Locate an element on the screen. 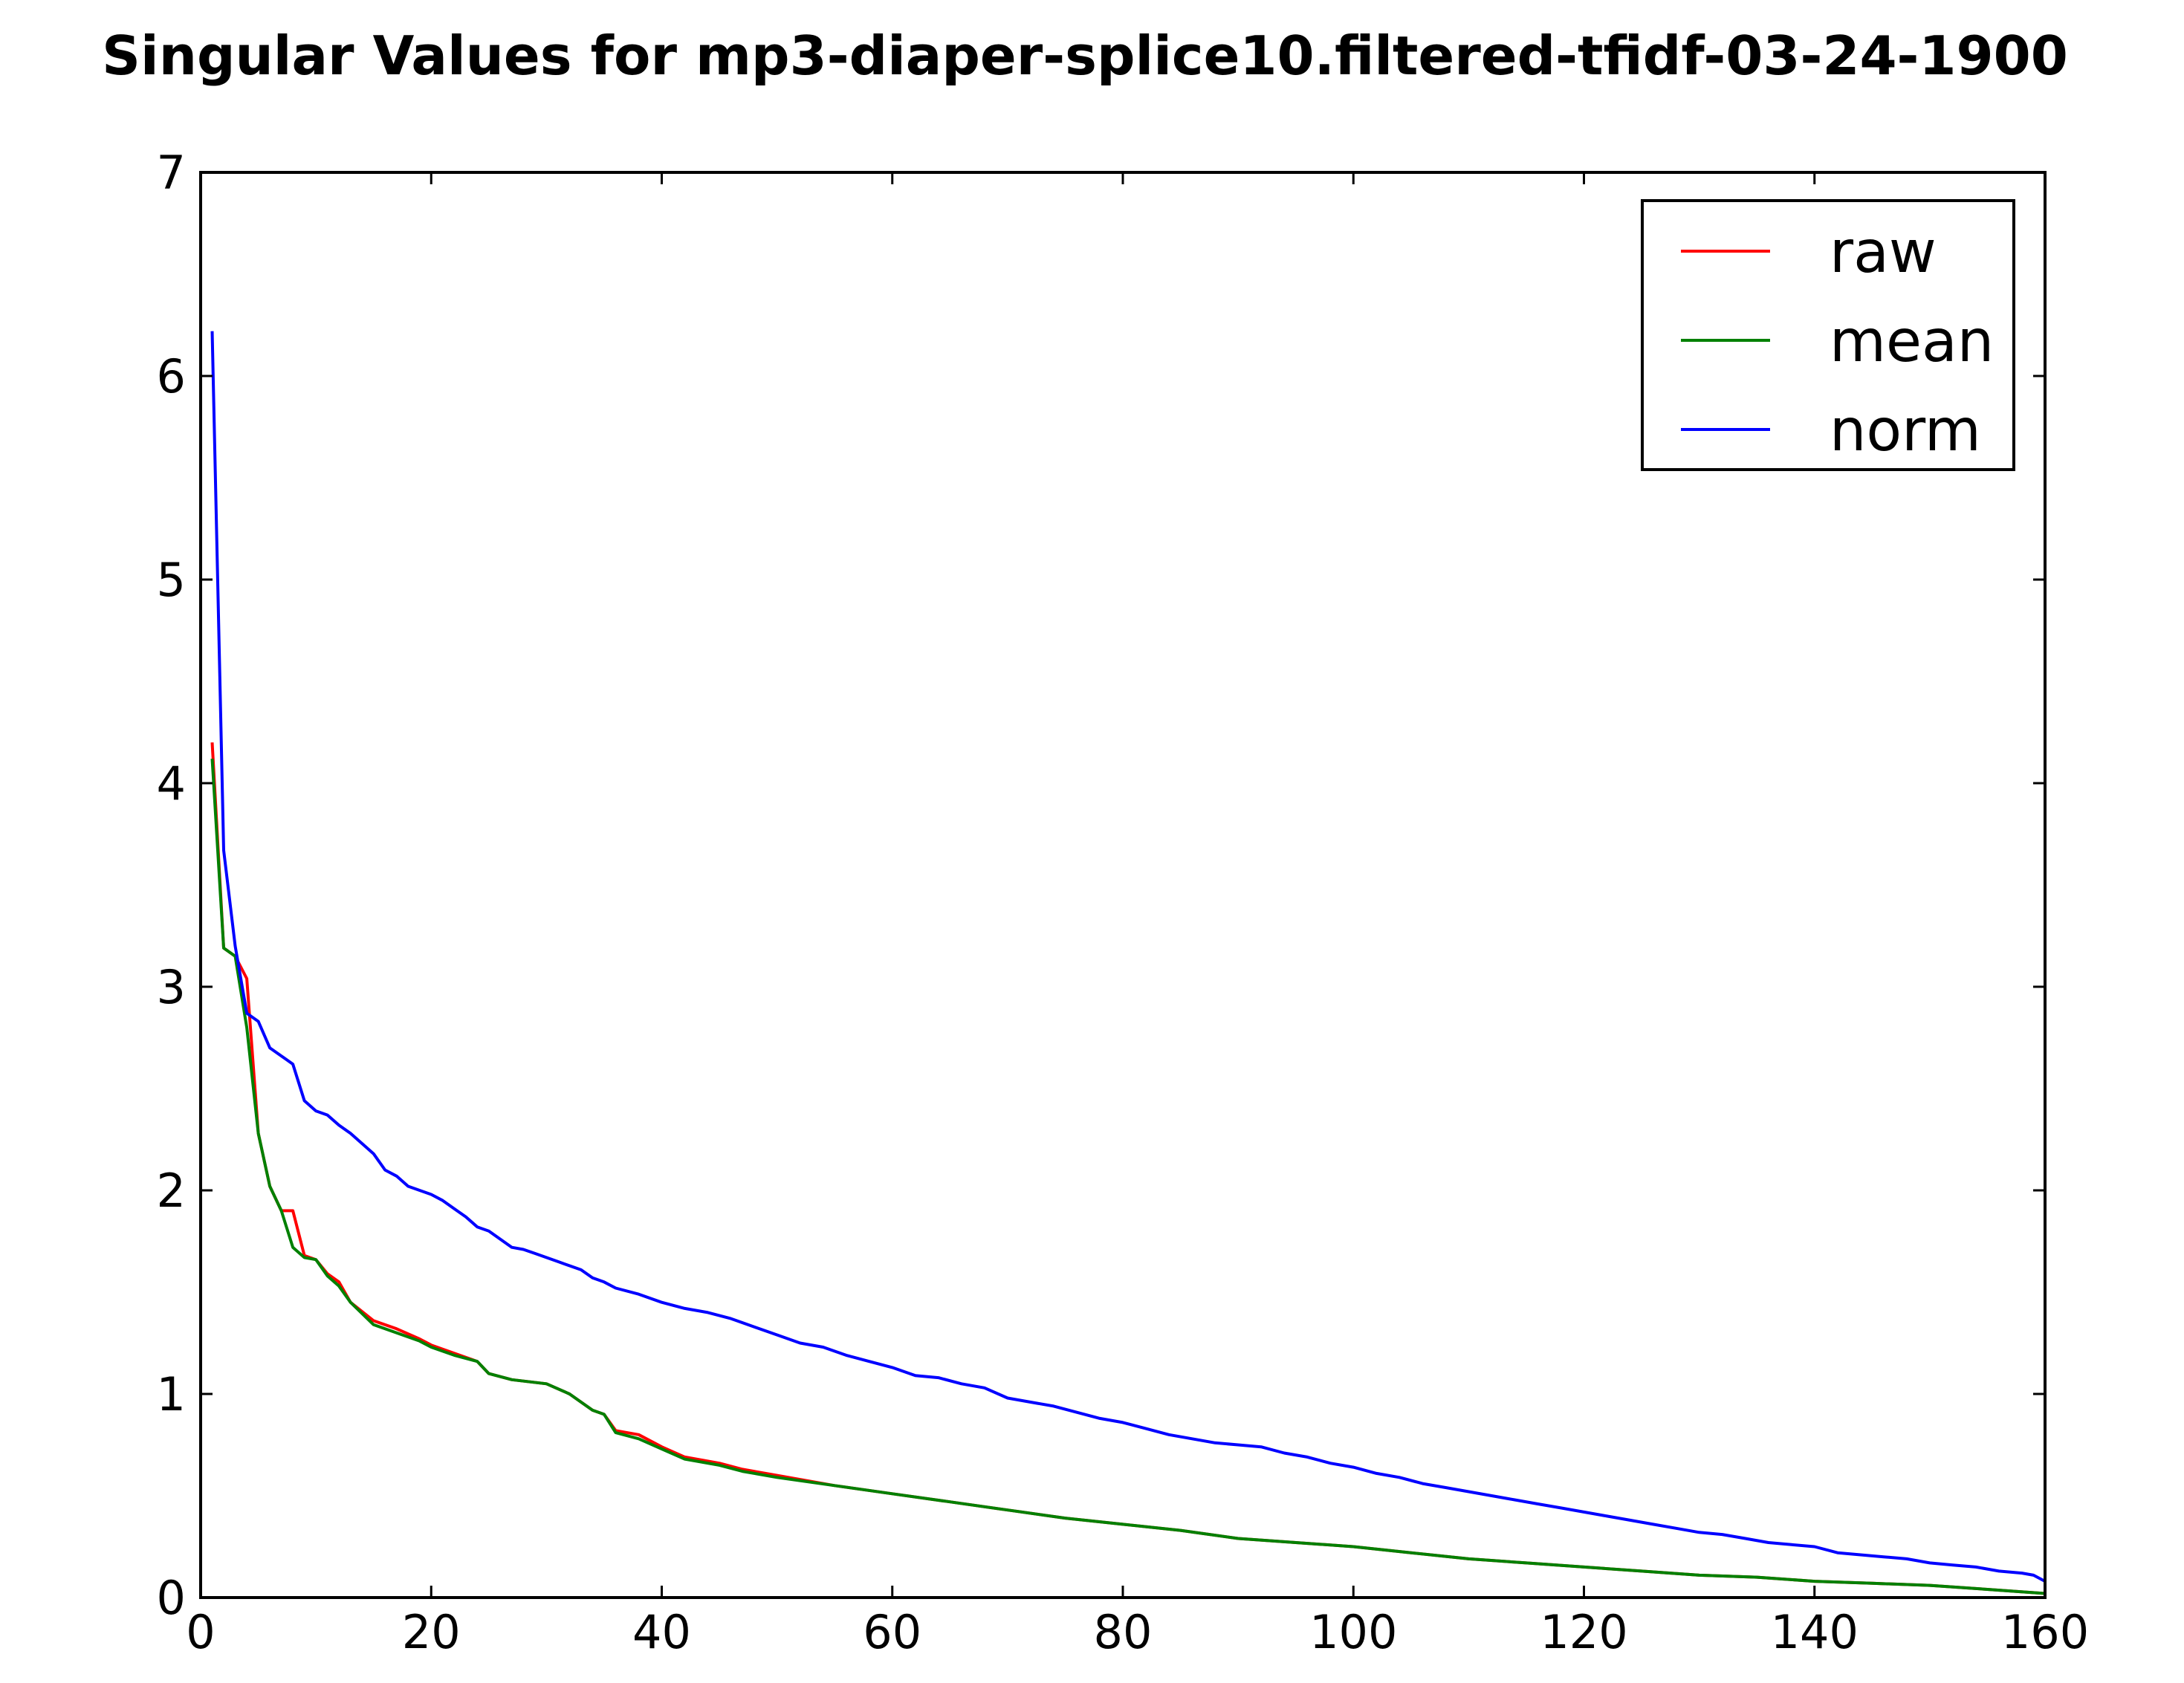 This screenshot has width=2184, height=1683. x-axis-tick-labels: 0 20 40 60 80 100 120 140 160 is located at coordinates (1137, 1632).